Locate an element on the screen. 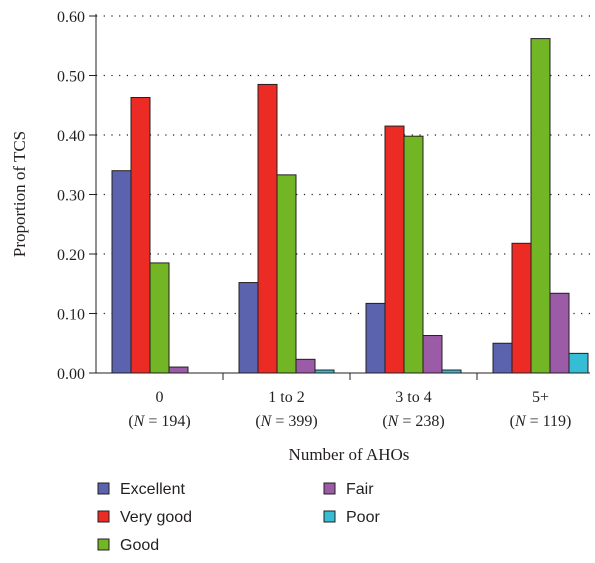 The height and width of the screenshot is (563, 595). x-tick-label: 5+ is located at coordinates (540, 397).